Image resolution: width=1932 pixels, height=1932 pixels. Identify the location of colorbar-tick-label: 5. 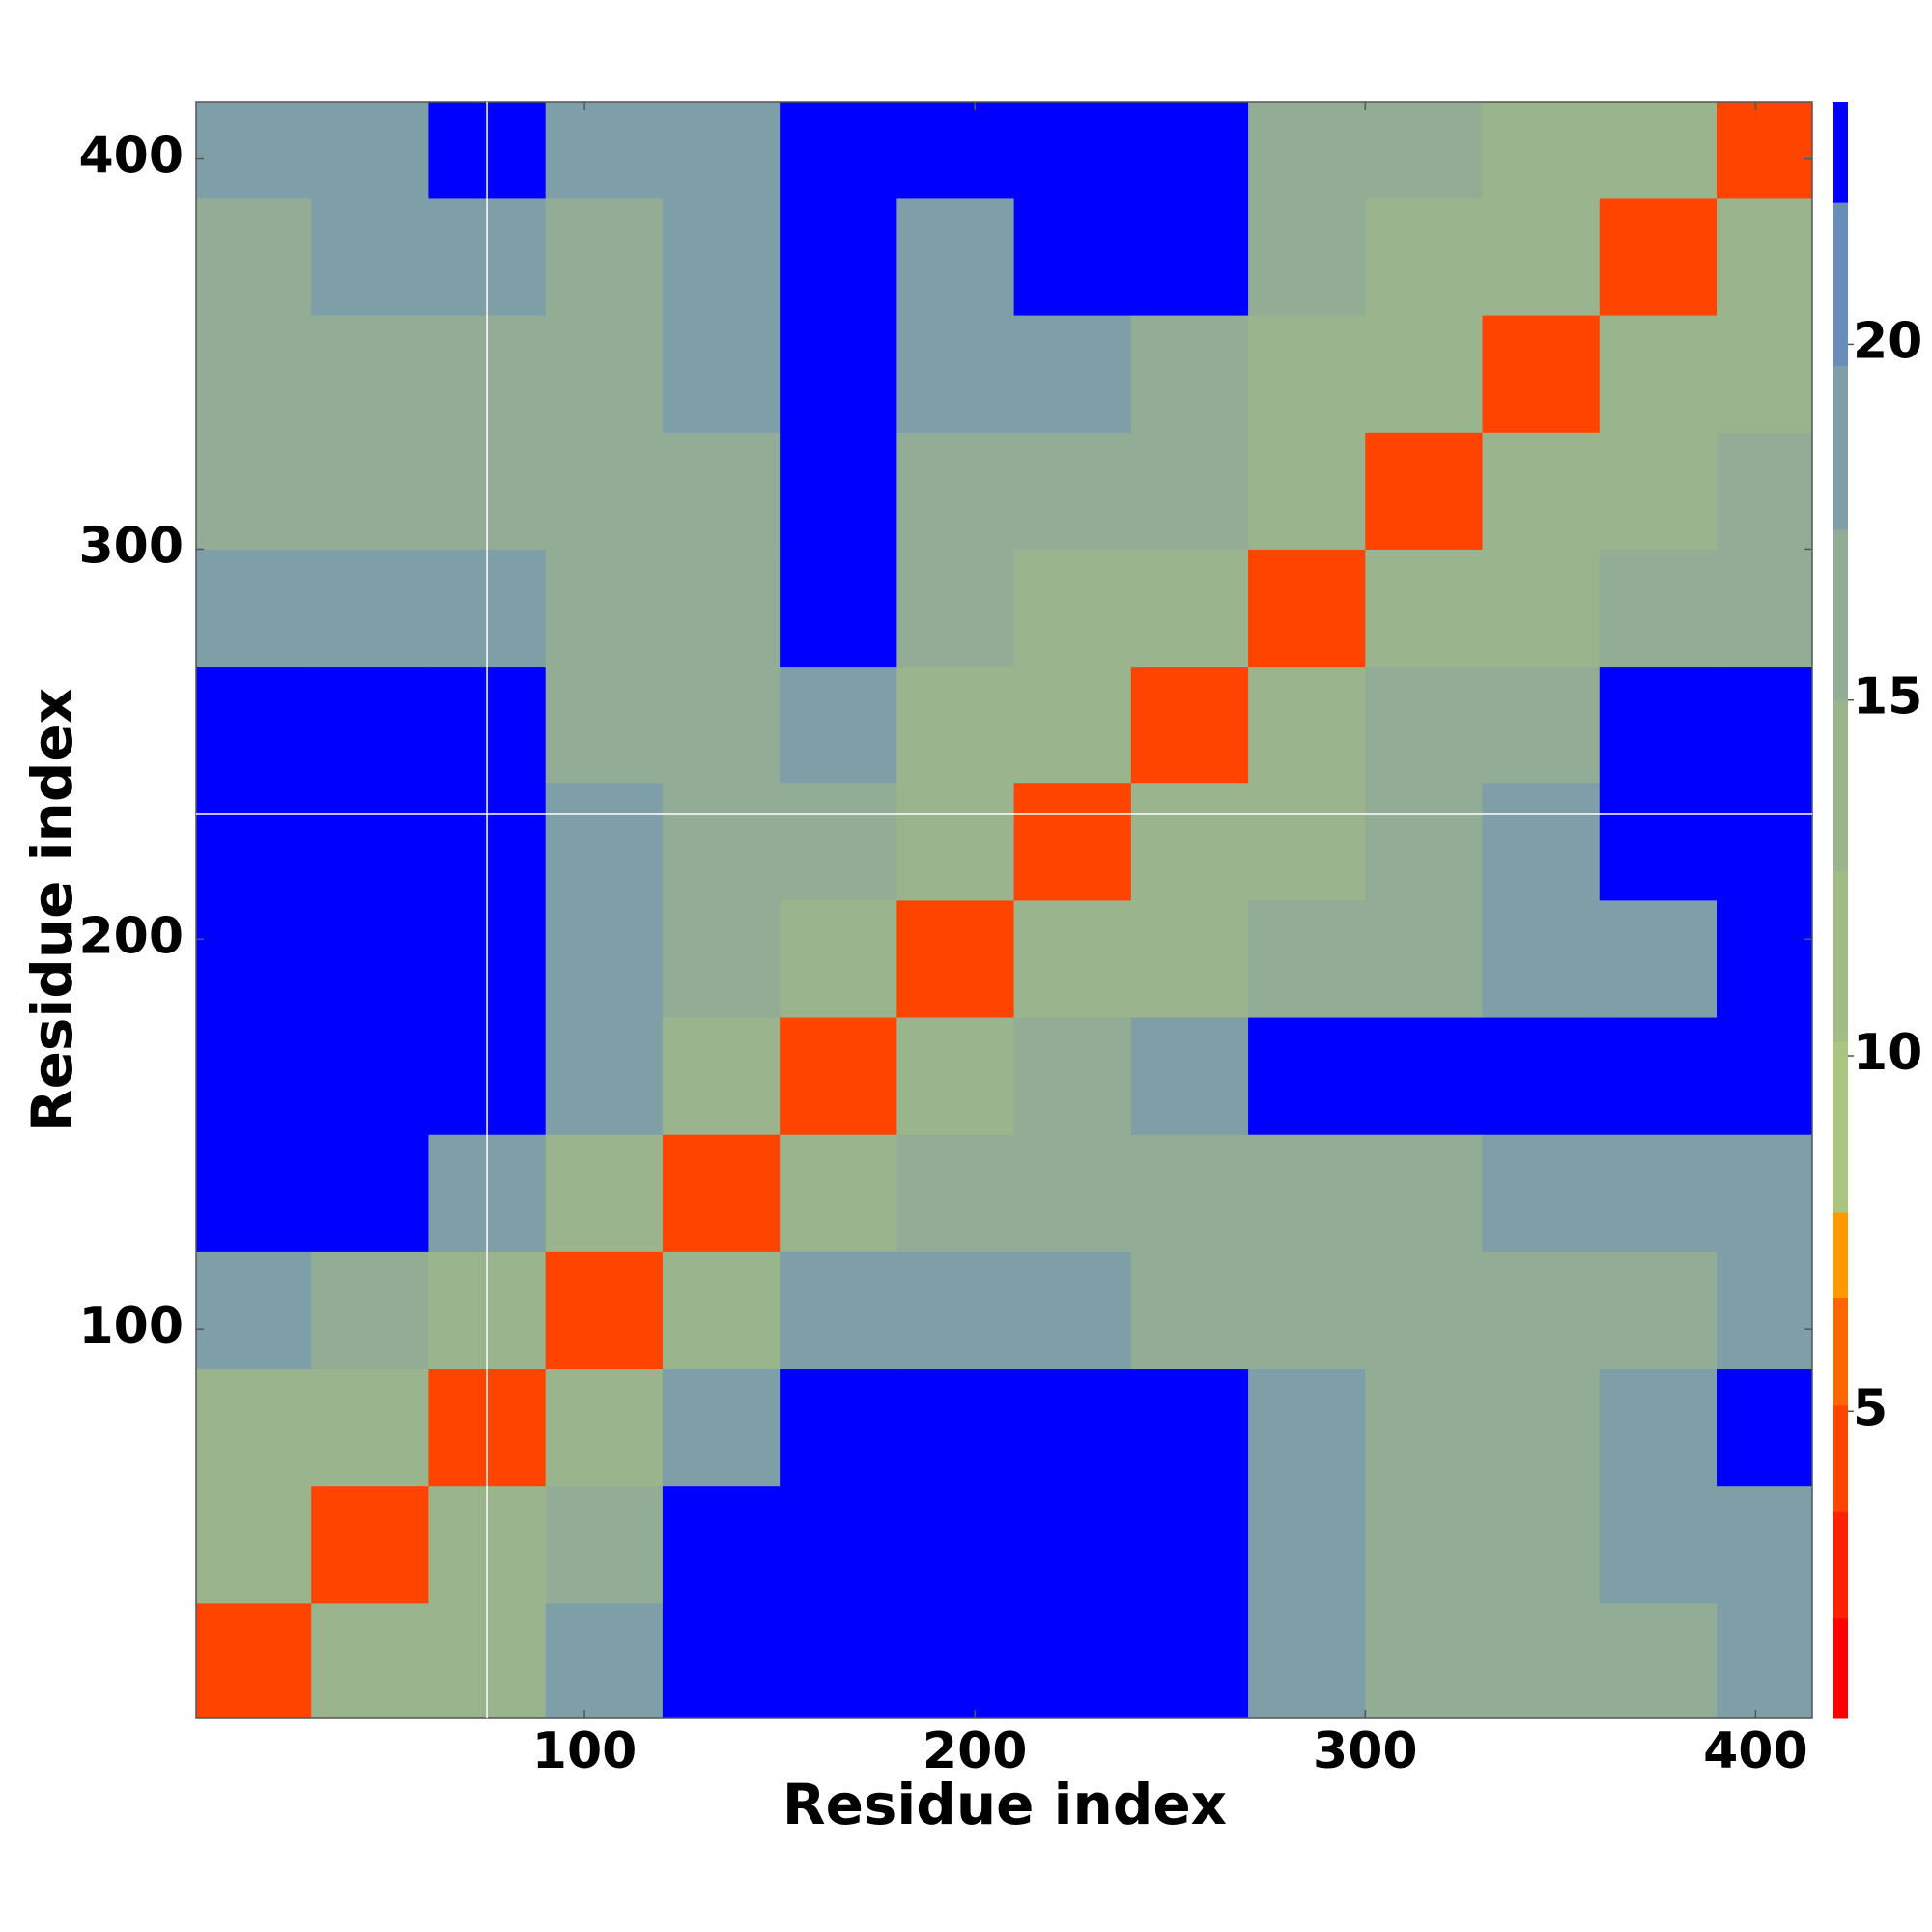
(1870, 1408).